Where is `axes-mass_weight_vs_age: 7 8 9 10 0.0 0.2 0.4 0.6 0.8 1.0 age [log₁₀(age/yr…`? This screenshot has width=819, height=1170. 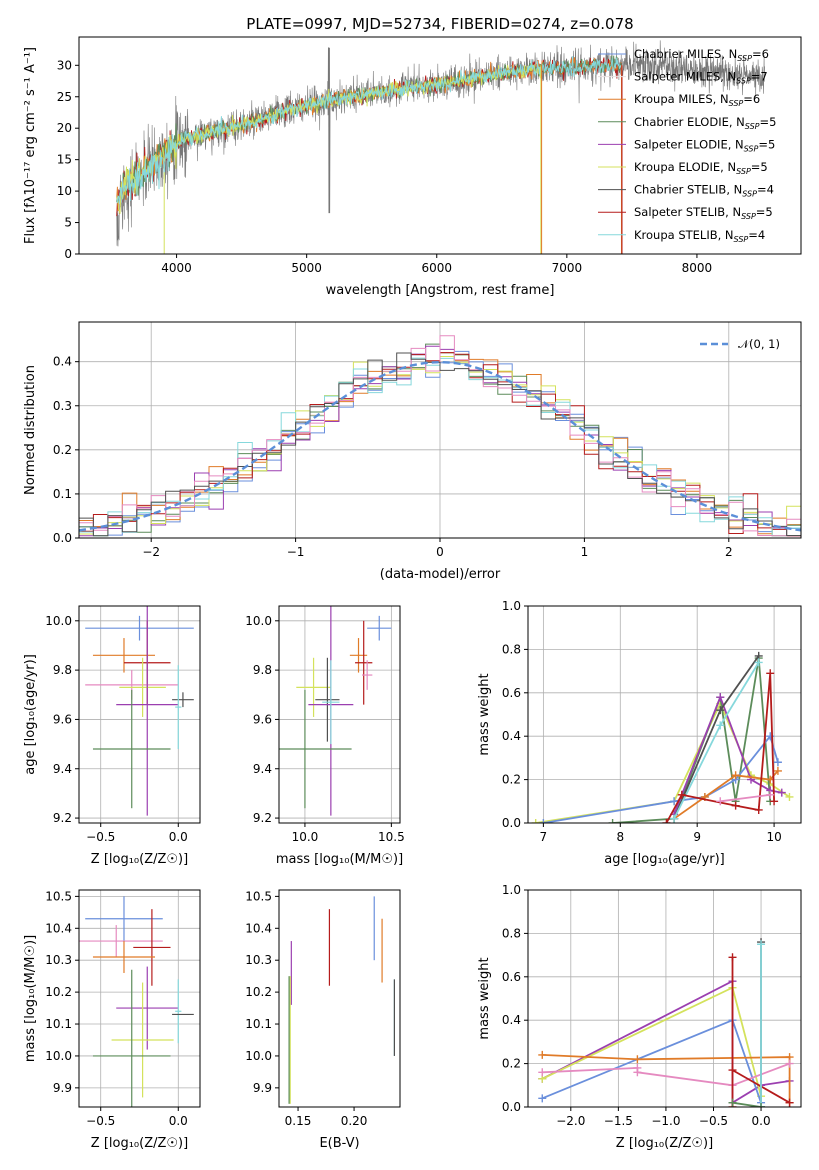
axes-mass_weight_vs_age: 7 8 9 10 0.0 0.2 0.4 0.6 0.8 1.0 age [log₁₀(age/yr… is located at coordinates (639, 733).